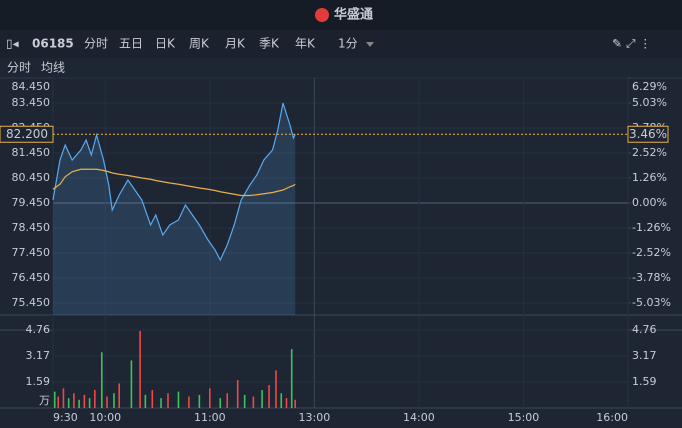 The height and width of the screenshot is (428, 682). What do you see at coordinates (31, 102) in the screenshot?
I see `y-tick-label: 83.450` at bounding box center [31, 102].